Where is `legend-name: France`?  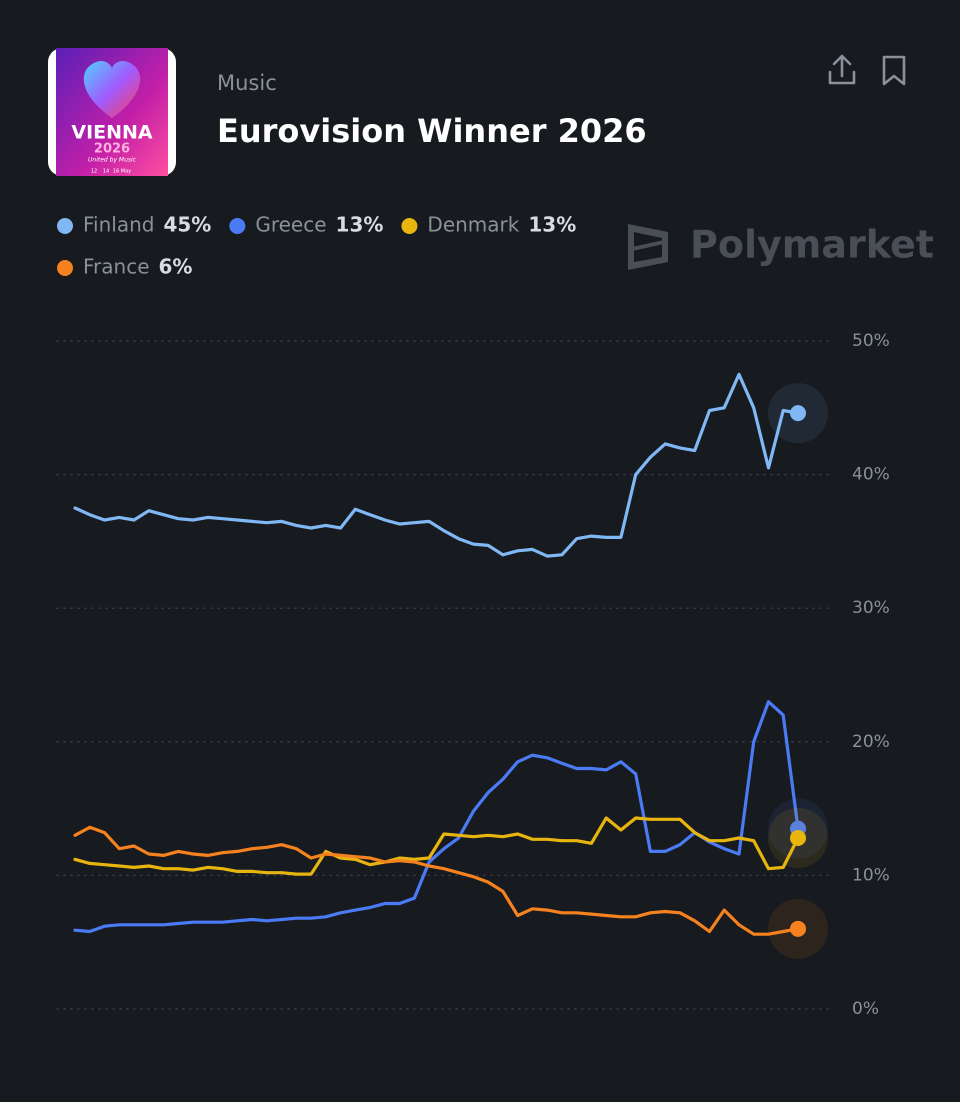
legend-name: France is located at coordinates (116, 267).